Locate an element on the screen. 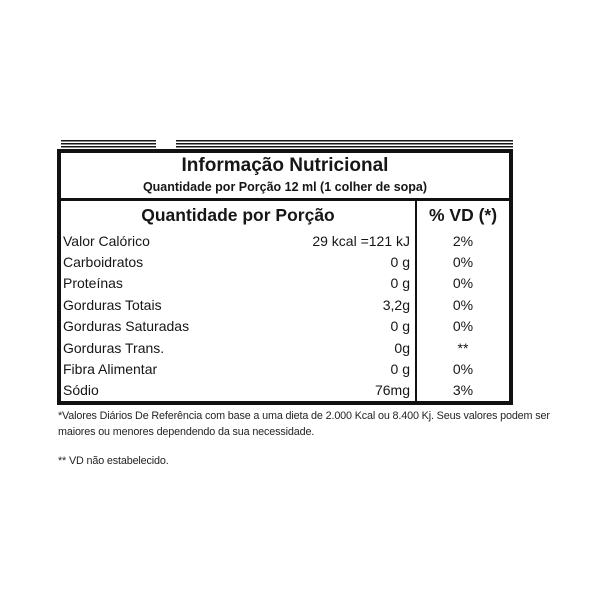 The image size is (600, 600). table-row: Gorduras Trans. 0g ** is located at coordinates (285, 347).